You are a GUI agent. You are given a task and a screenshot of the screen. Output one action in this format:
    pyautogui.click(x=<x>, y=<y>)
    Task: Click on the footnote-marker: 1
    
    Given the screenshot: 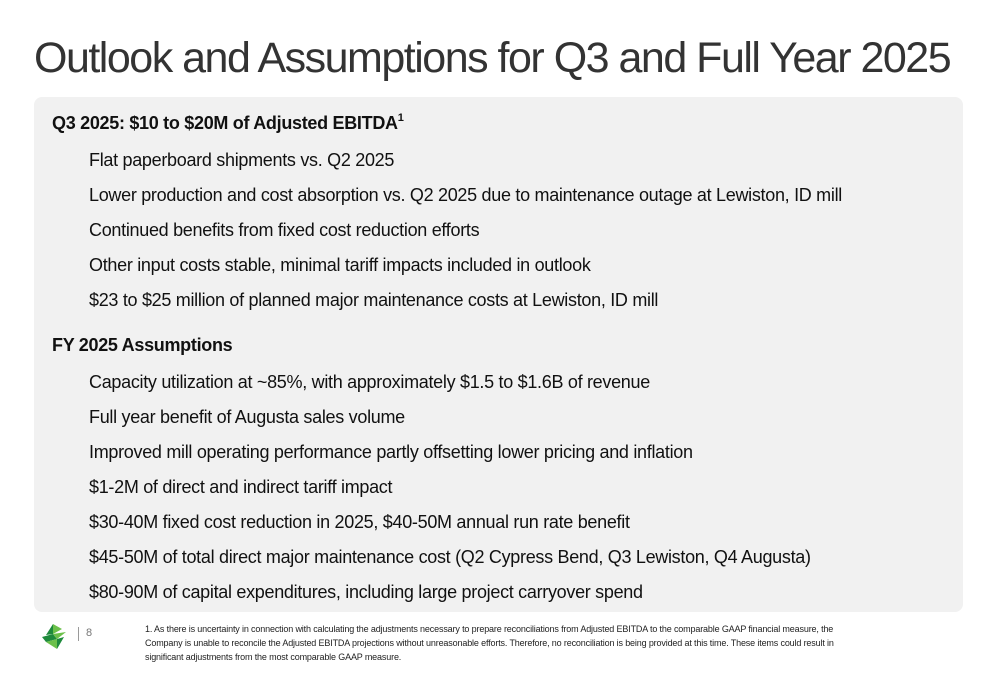 What is the action you would take?
    pyautogui.click(x=400, y=118)
    